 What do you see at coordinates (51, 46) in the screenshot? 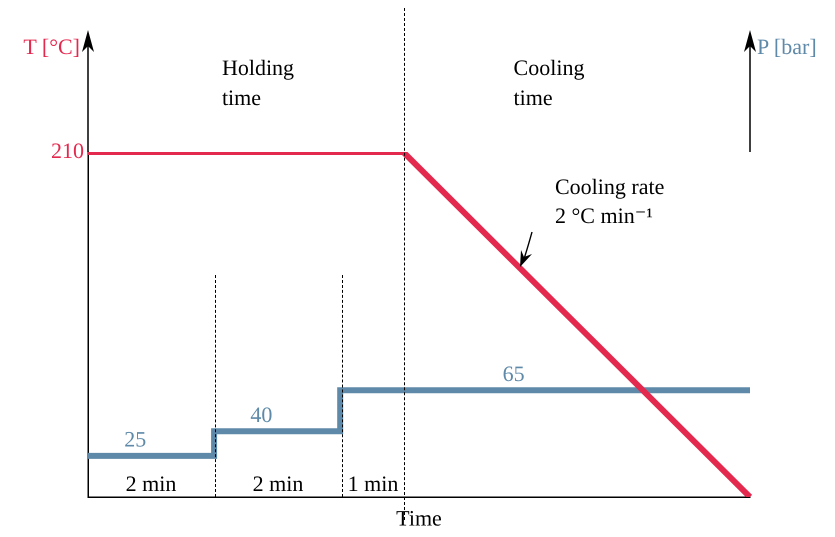
I see `text: T [°C]` at bounding box center [51, 46].